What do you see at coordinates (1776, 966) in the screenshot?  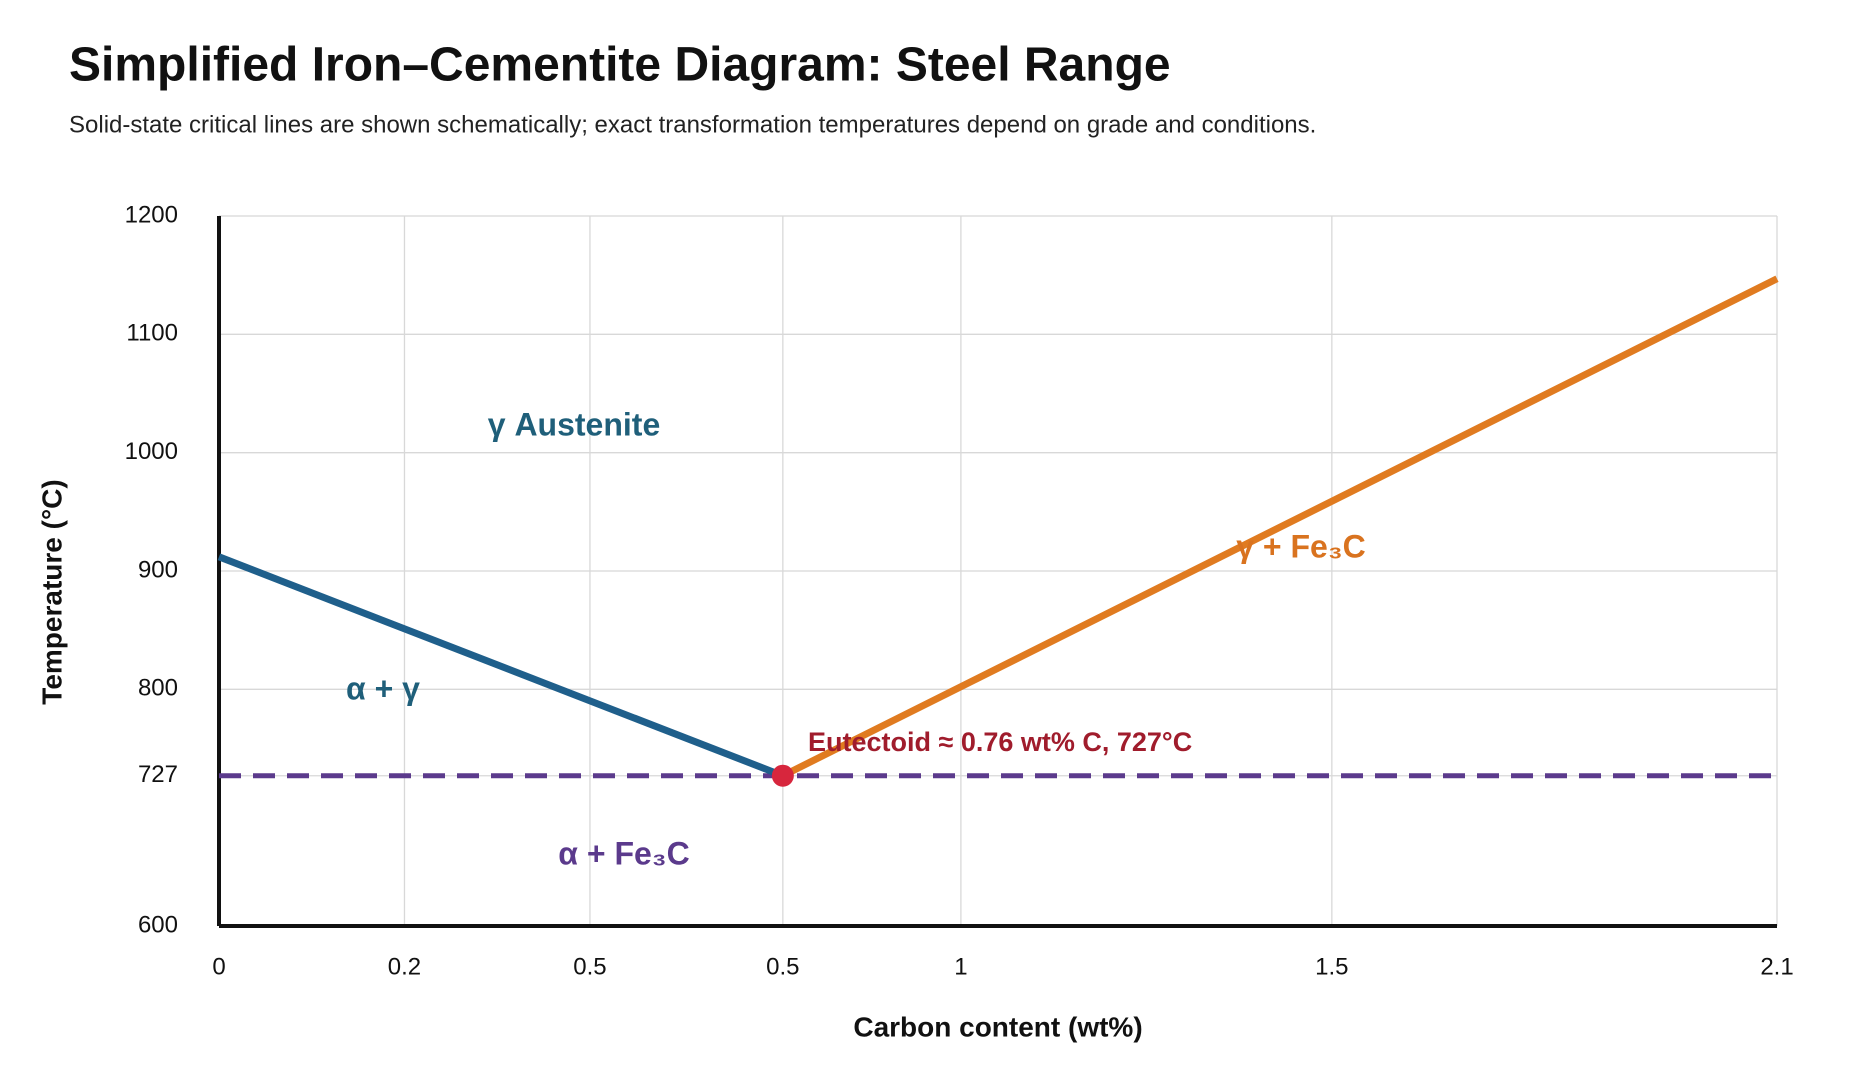 I see `x-tick-label: 2.1` at bounding box center [1776, 966].